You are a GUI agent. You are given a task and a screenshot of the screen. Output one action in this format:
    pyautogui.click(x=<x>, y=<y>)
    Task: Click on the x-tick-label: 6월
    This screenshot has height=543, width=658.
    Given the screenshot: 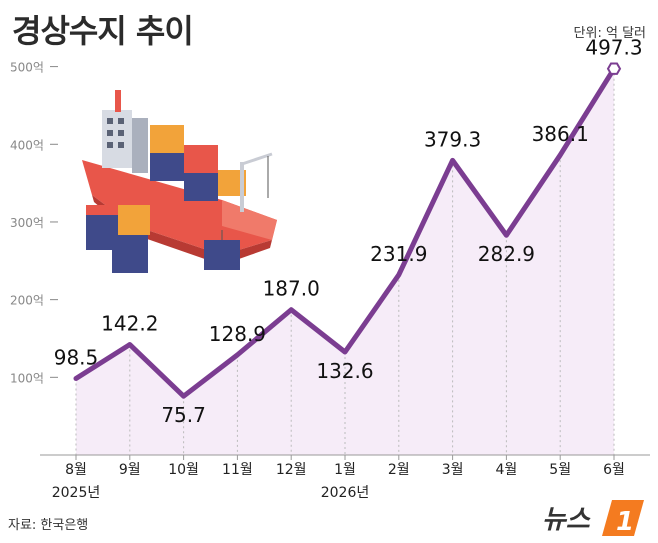 What is the action you would take?
    pyautogui.click(x=614, y=470)
    